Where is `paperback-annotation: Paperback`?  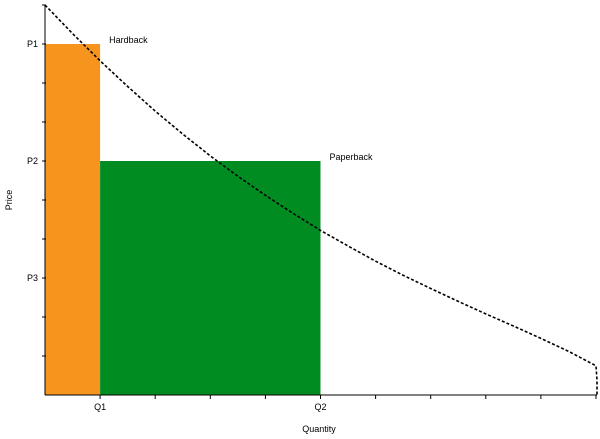 paperback-annotation: Paperback is located at coordinates (352, 157).